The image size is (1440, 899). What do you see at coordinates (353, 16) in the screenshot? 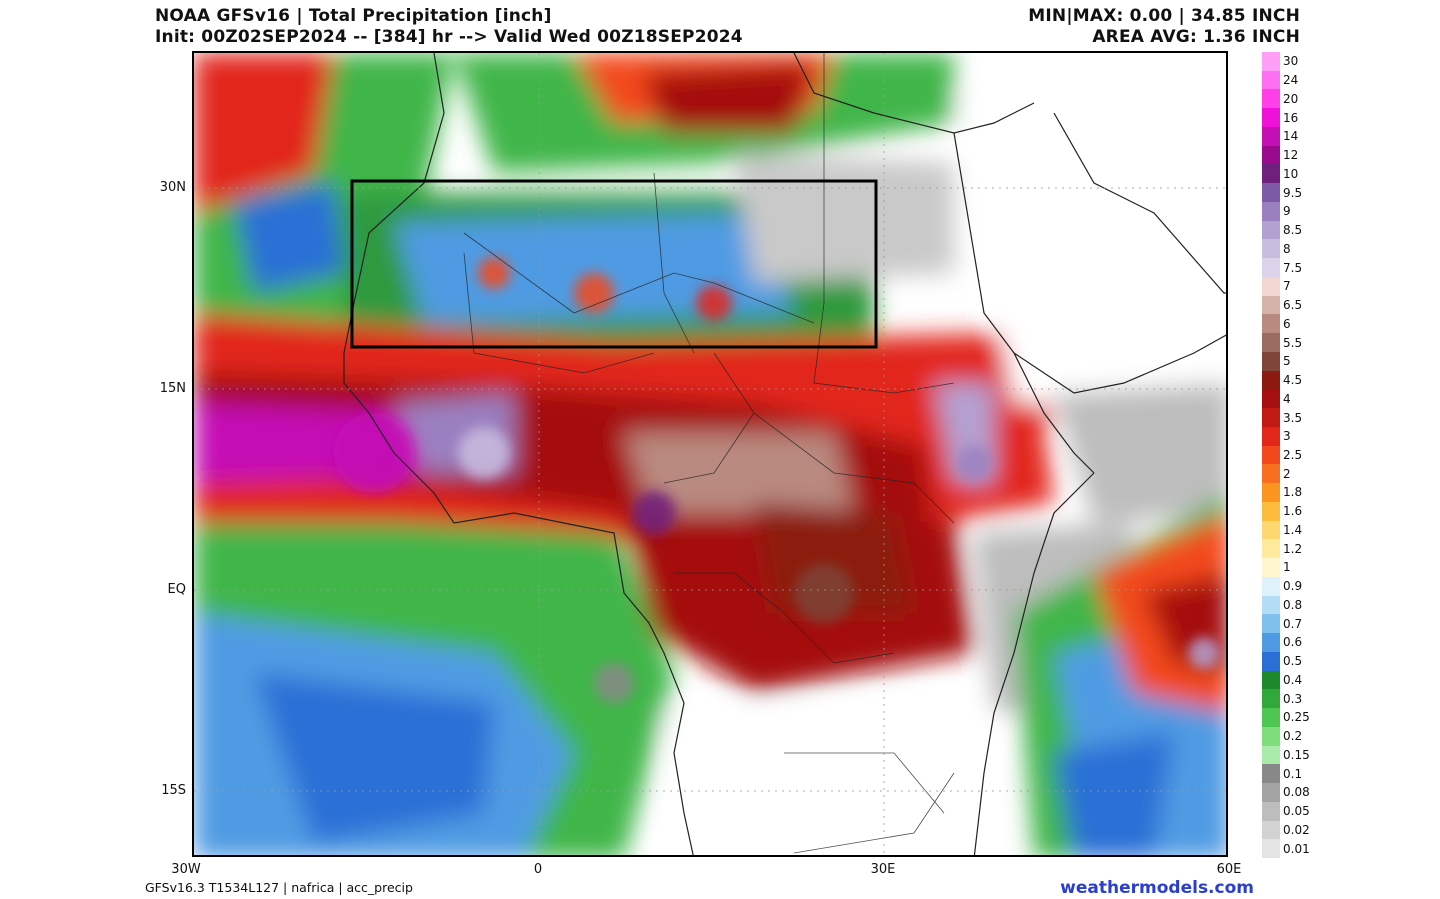
I see `map-title: NOAA GFSv16 | Total Precipitation [inch]` at bounding box center [353, 16].